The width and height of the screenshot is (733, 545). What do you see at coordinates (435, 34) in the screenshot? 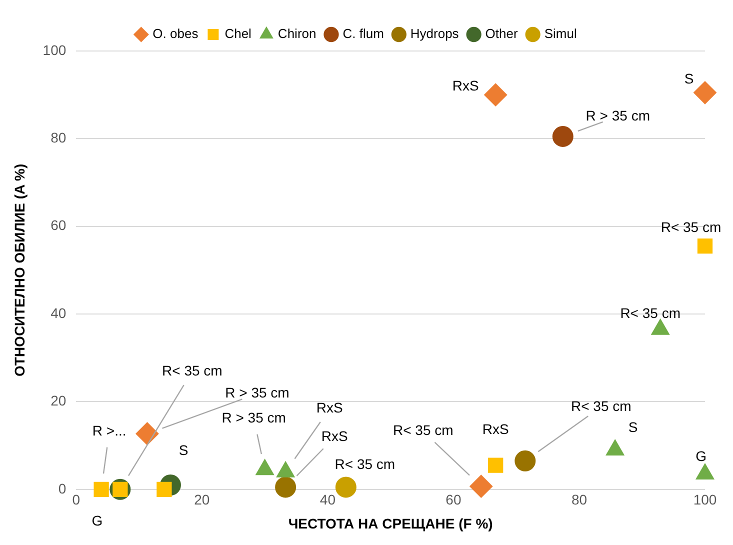
I see `legend-label: Hydrops` at bounding box center [435, 34].